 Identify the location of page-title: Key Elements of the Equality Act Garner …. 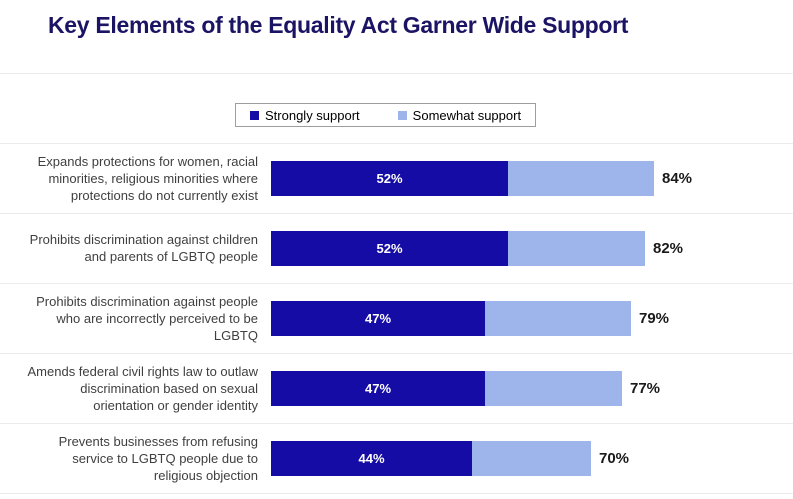
(338, 25).